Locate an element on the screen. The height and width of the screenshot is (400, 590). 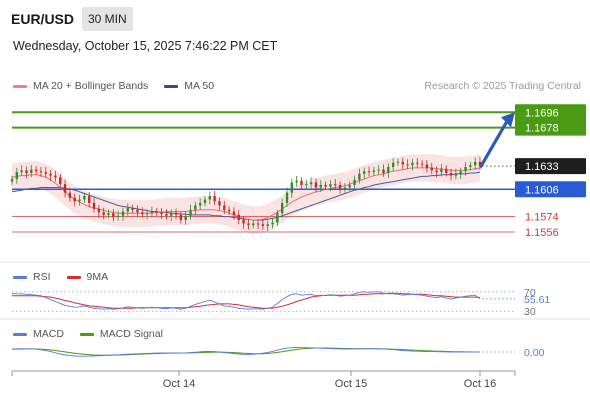
macd-line is located at coordinates (245, 352).